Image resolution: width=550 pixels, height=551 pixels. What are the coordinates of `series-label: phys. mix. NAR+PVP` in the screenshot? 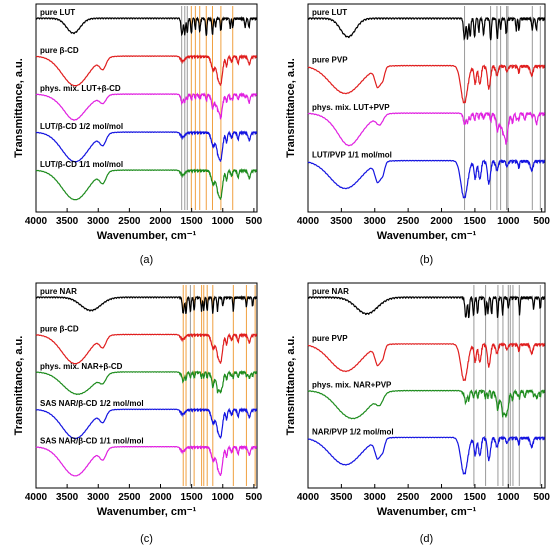 It's located at (352, 385).